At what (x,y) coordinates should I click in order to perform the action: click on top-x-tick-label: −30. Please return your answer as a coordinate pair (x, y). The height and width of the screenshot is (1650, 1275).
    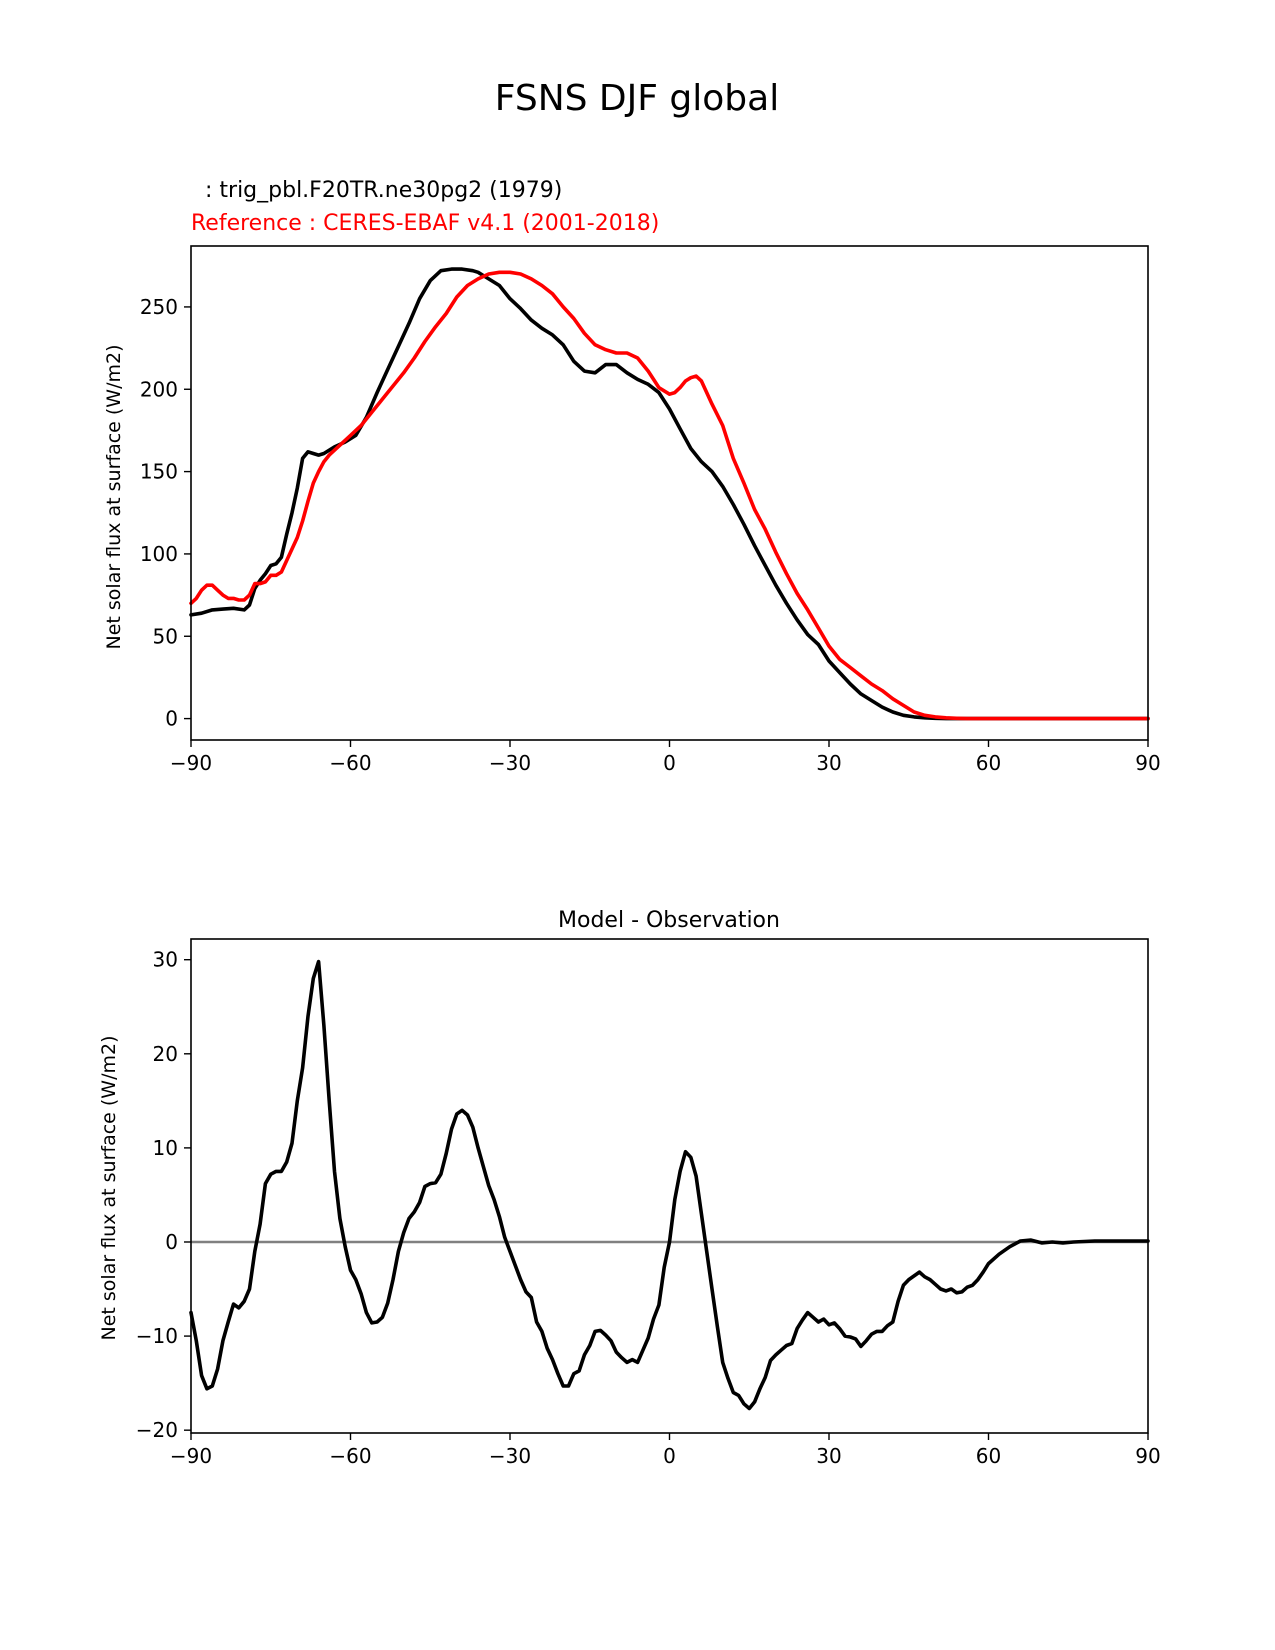
    Looking at the image, I should click on (510, 763).